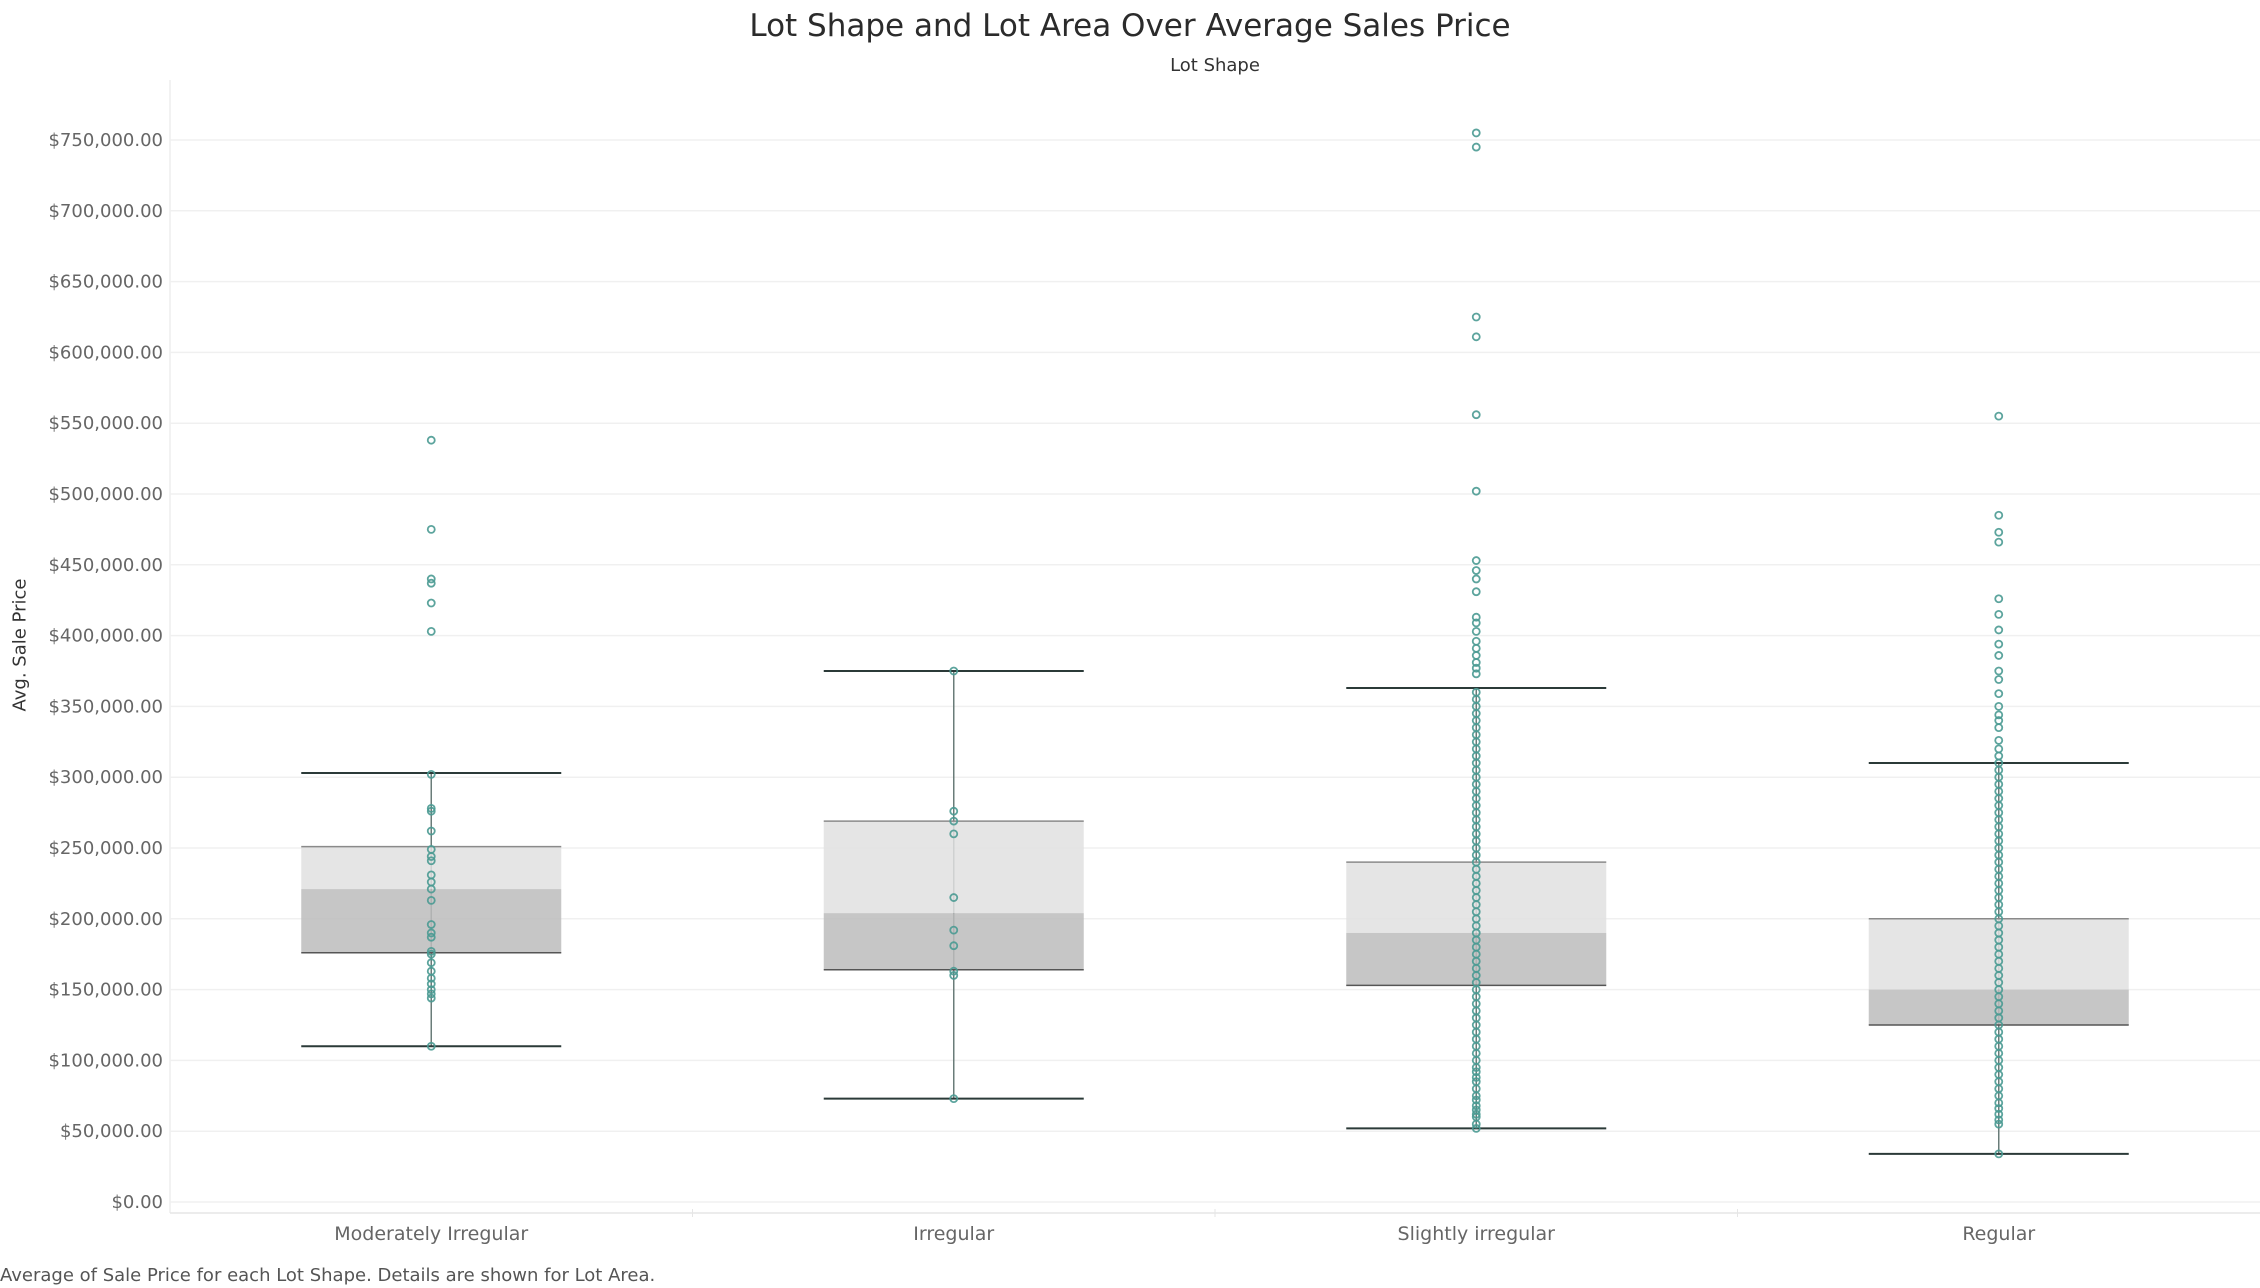 Image resolution: width=2260 pixels, height=1288 pixels. What do you see at coordinates (105, 140) in the screenshot?
I see `y-tick-label: $750,000.00` at bounding box center [105, 140].